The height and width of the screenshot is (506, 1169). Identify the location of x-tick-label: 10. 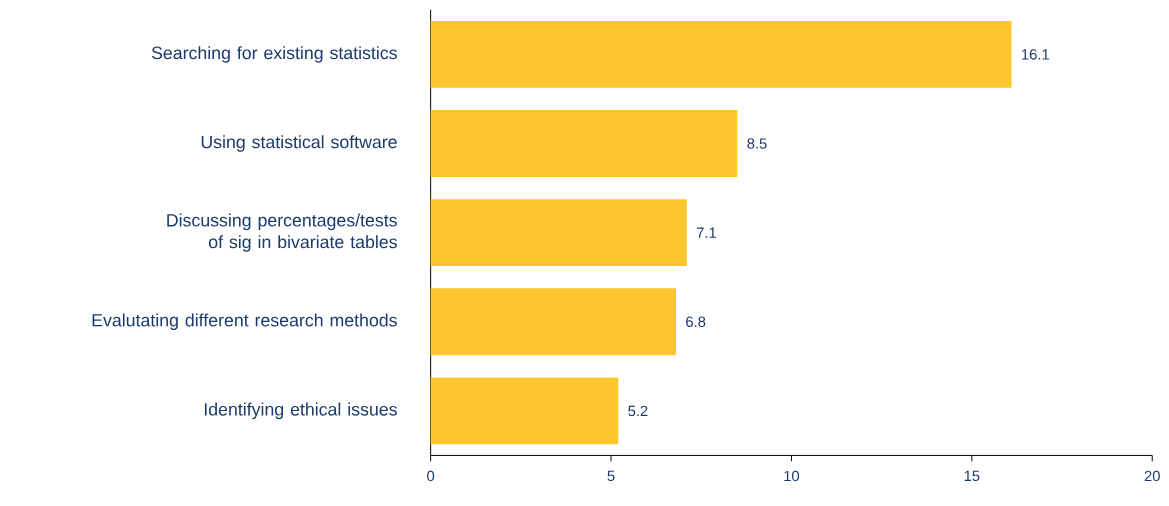
(792, 476).